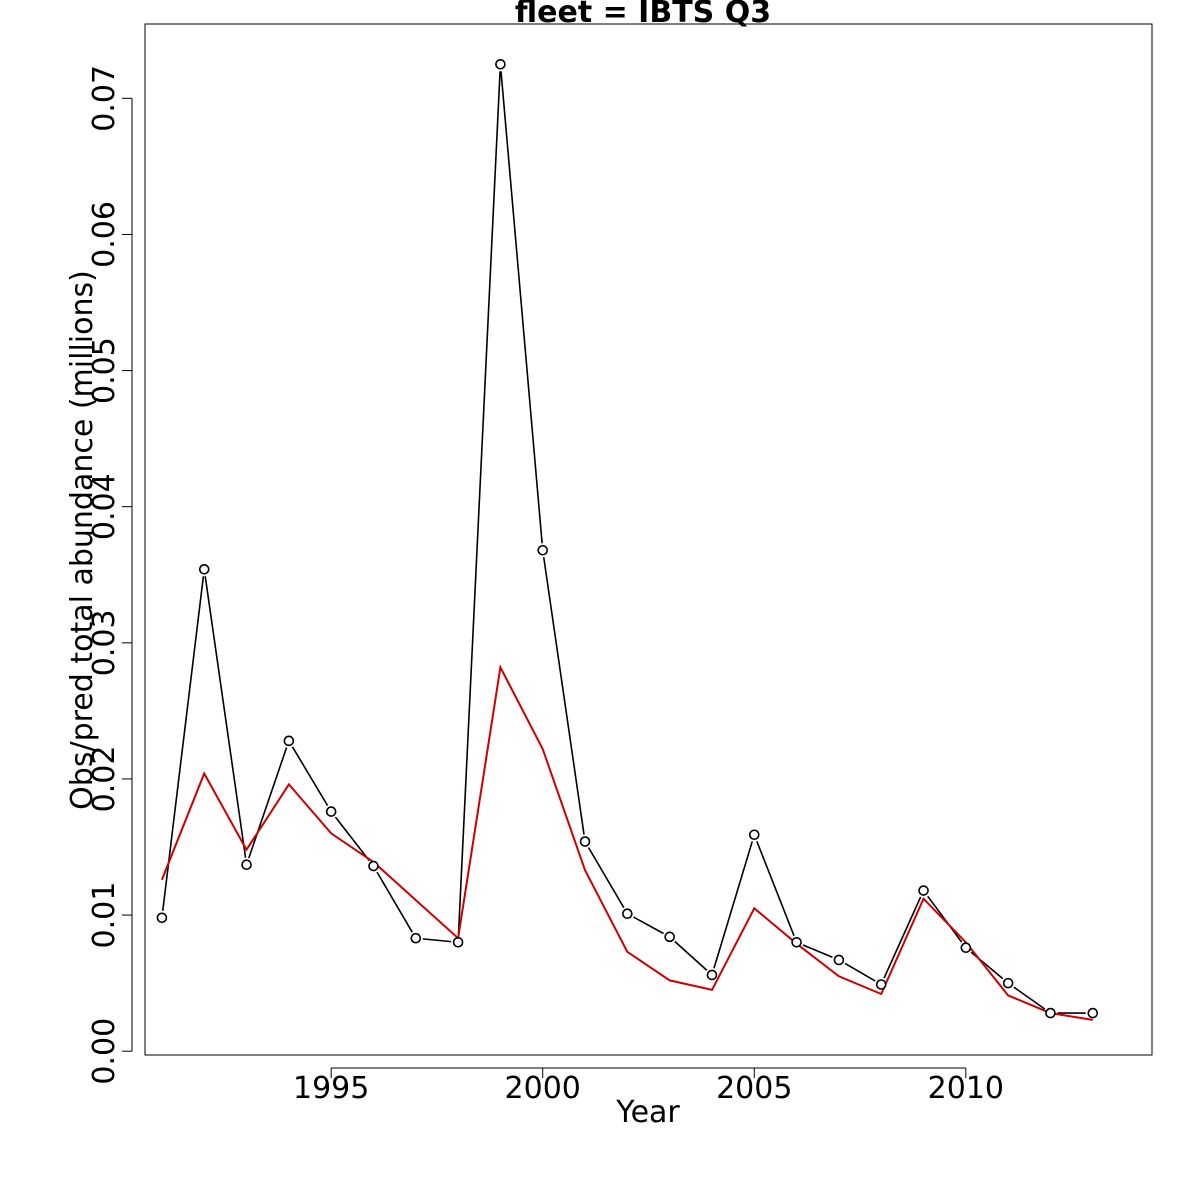 The width and height of the screenshot is (1200, 1200). I want to click on x-tick-label: 2000, so click(543, 1088).